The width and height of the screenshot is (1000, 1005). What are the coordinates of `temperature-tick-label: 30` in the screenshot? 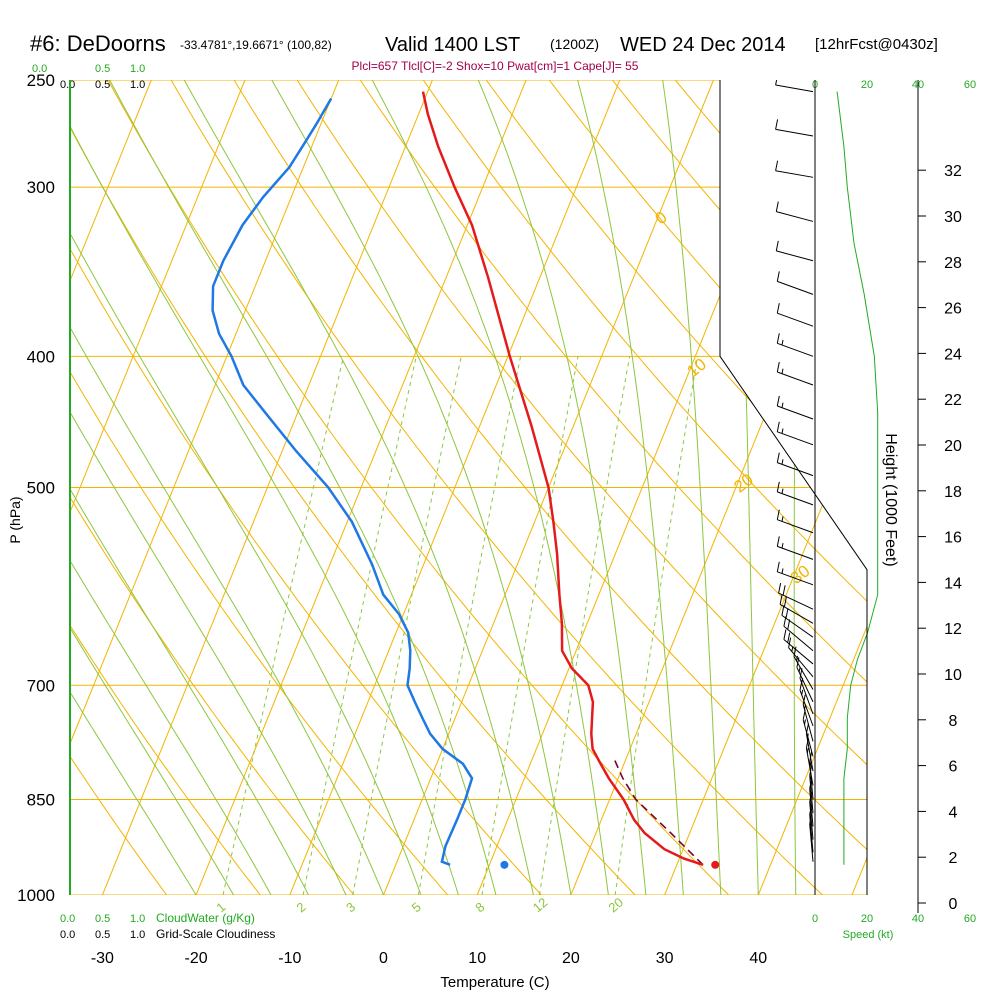 It's located at (665, 958).